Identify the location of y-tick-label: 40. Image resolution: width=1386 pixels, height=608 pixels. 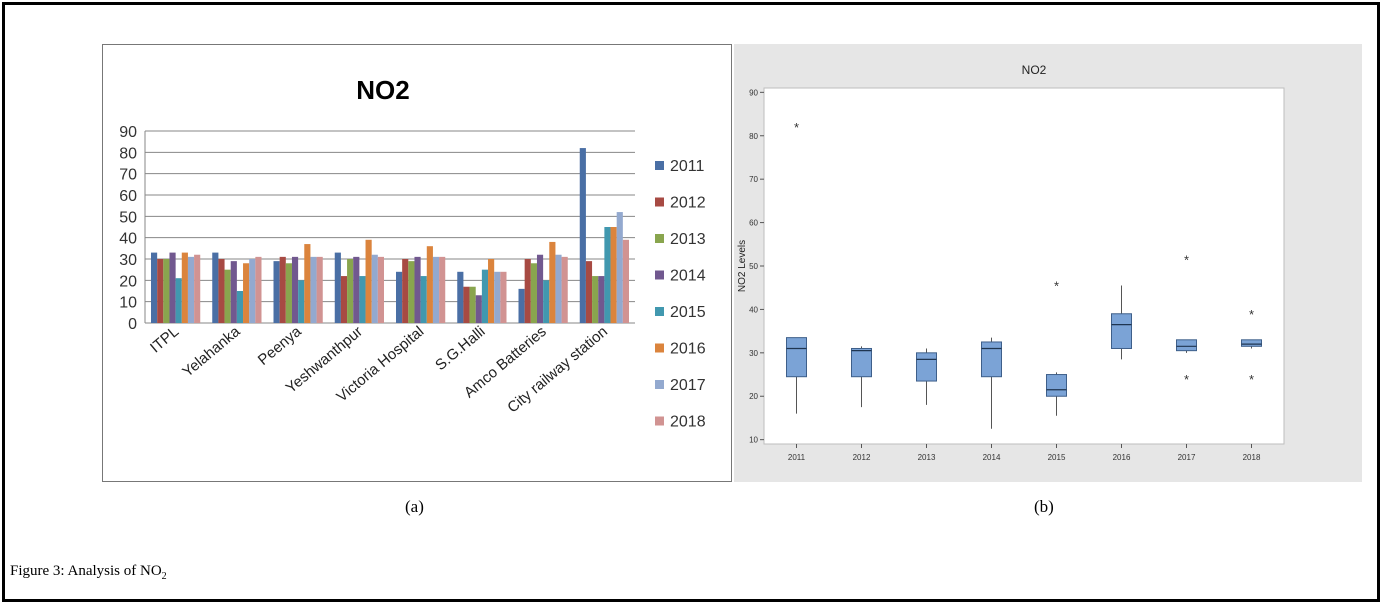
(753, 309).